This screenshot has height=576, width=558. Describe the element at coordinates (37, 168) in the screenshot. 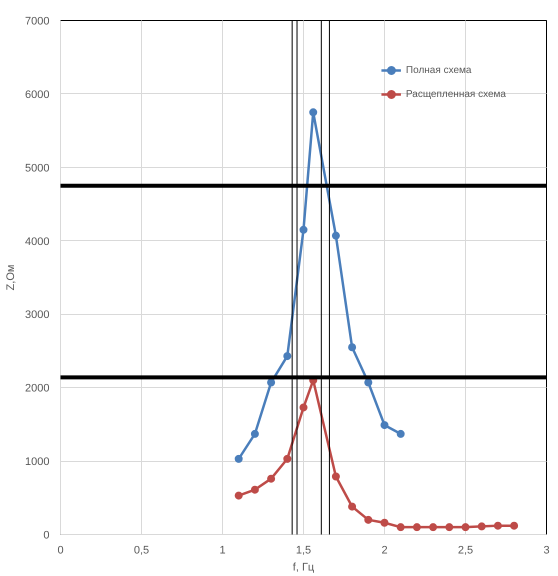

I see `y-tick-label: 5000` at that location.